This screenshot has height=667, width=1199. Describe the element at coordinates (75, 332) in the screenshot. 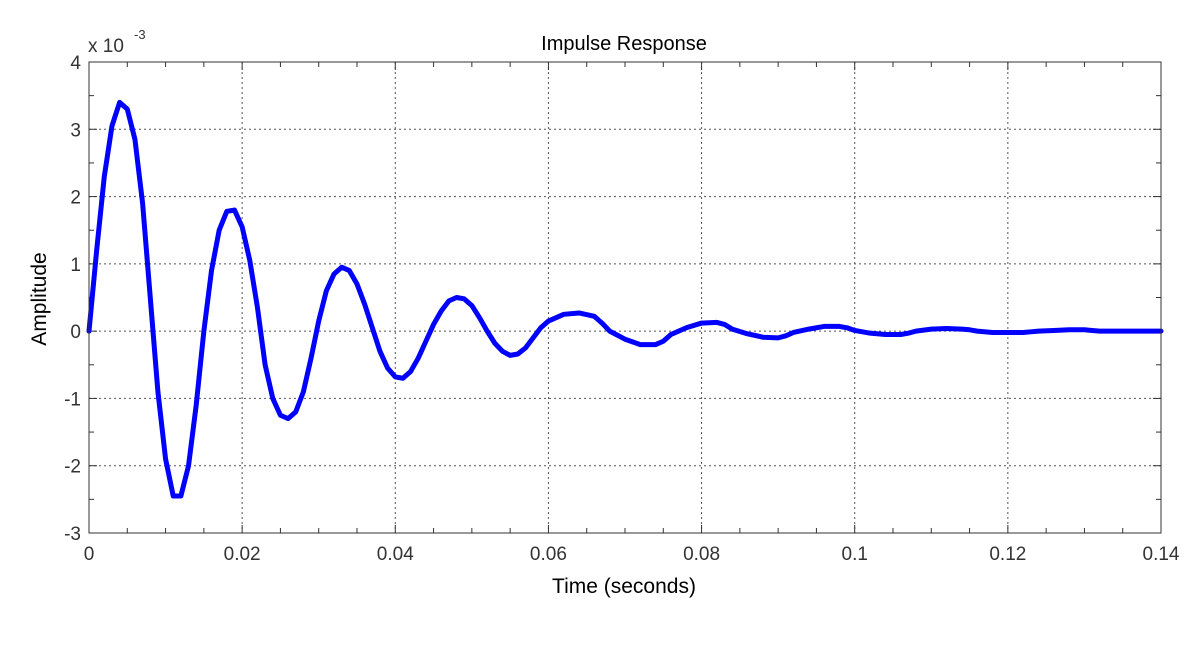

I see `y-tick-label: 0` at that location.